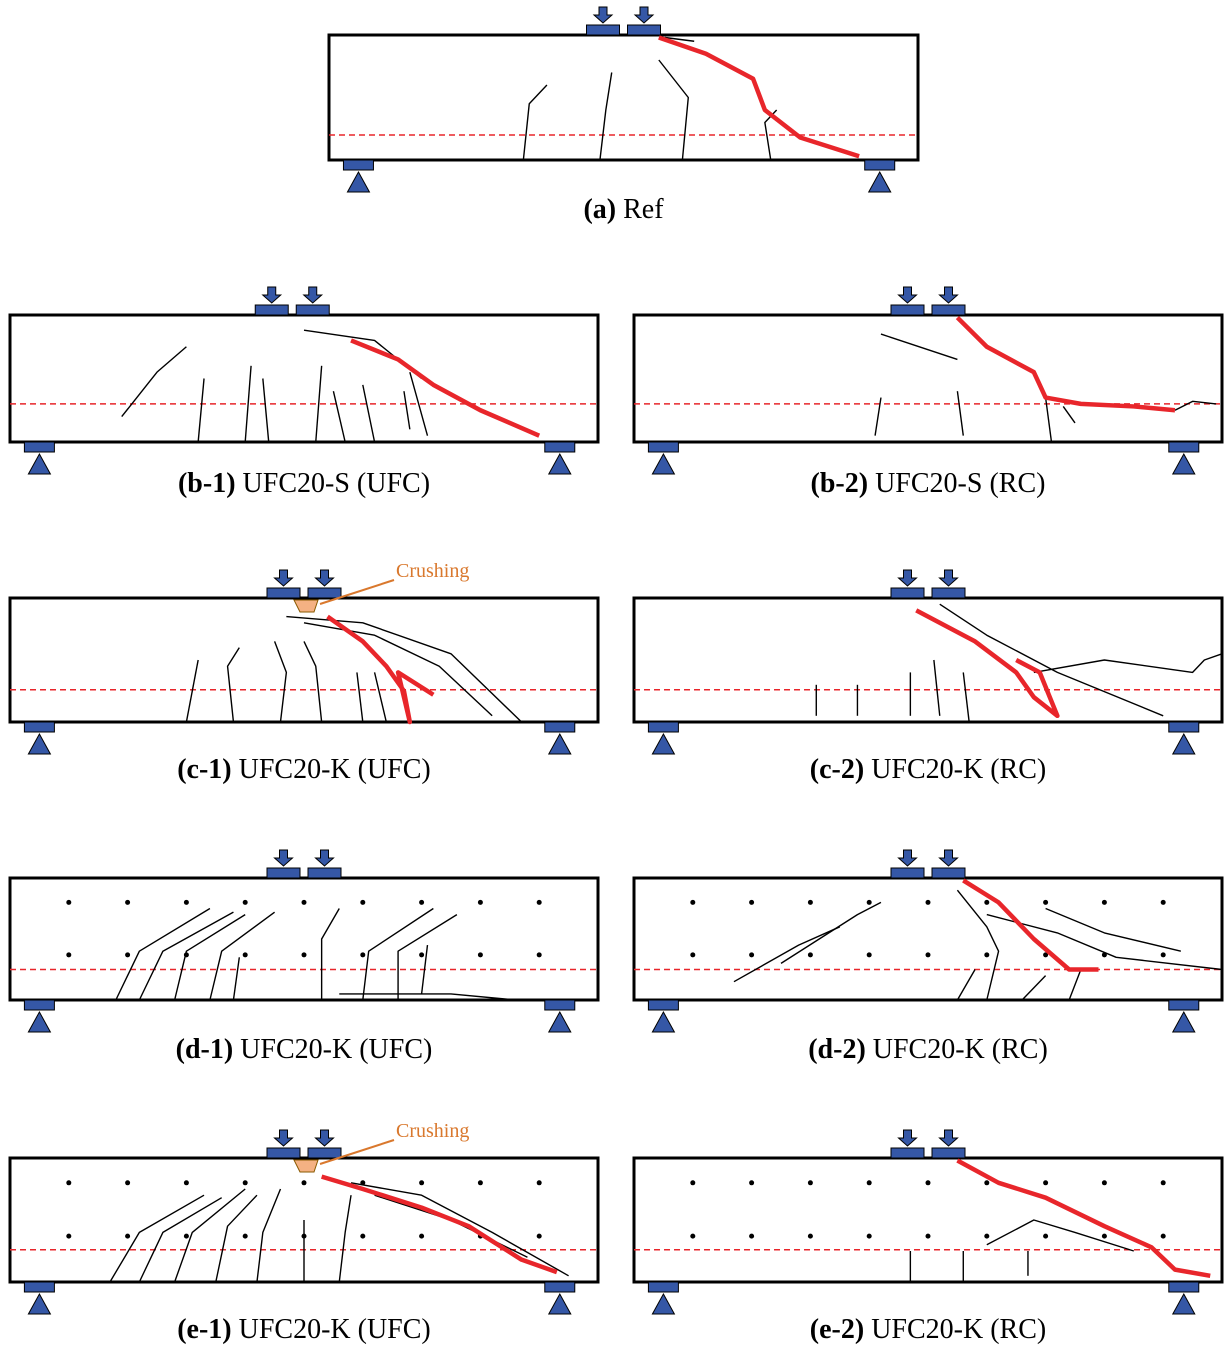 The image size is (1227, 1358). Describe the element at coordinates (599, 209) in the screenshot. I see `caption-id: (a)` at that location.